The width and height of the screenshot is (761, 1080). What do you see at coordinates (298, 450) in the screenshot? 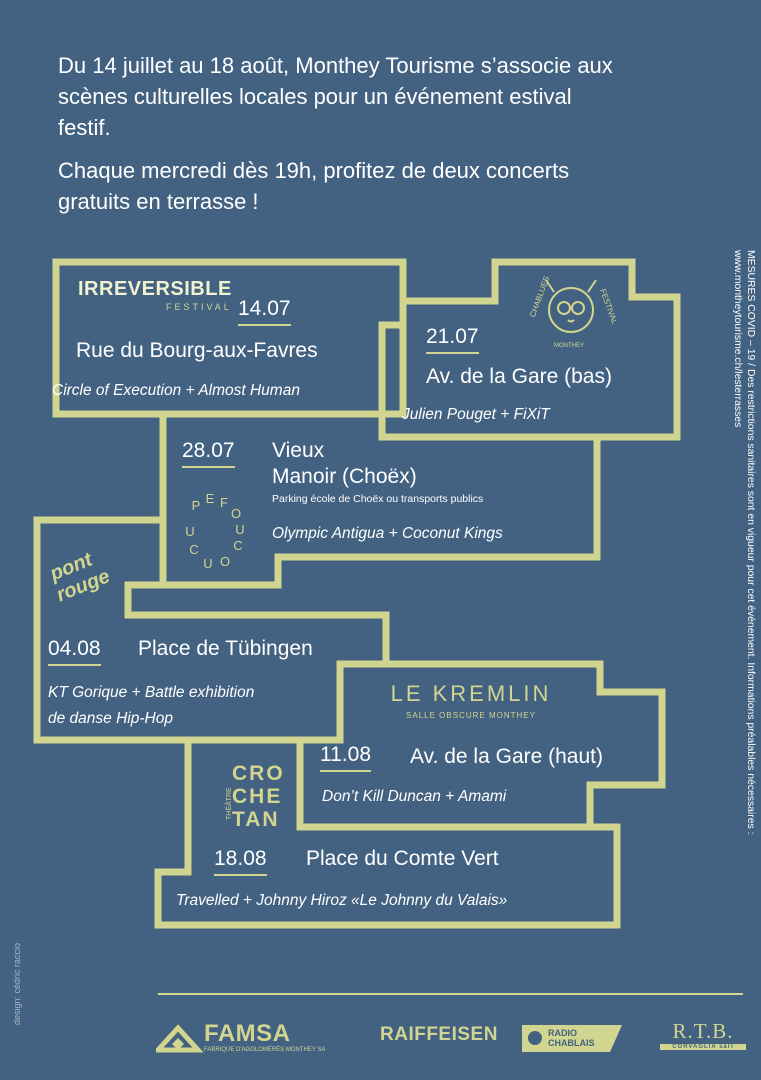
I see `venue-2807-line1: Vieux` at bounding box center [298, 450].